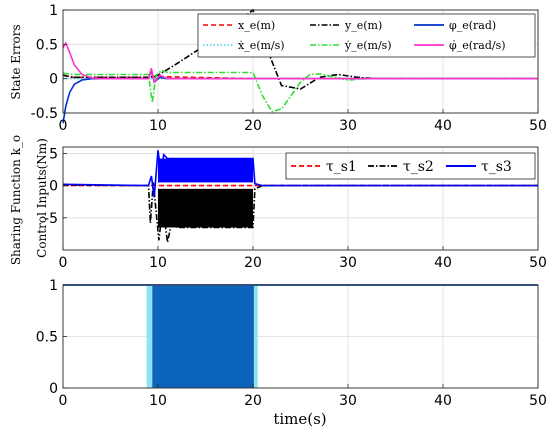  I want to click on legend-label: τ_s2, so click(418, 167).